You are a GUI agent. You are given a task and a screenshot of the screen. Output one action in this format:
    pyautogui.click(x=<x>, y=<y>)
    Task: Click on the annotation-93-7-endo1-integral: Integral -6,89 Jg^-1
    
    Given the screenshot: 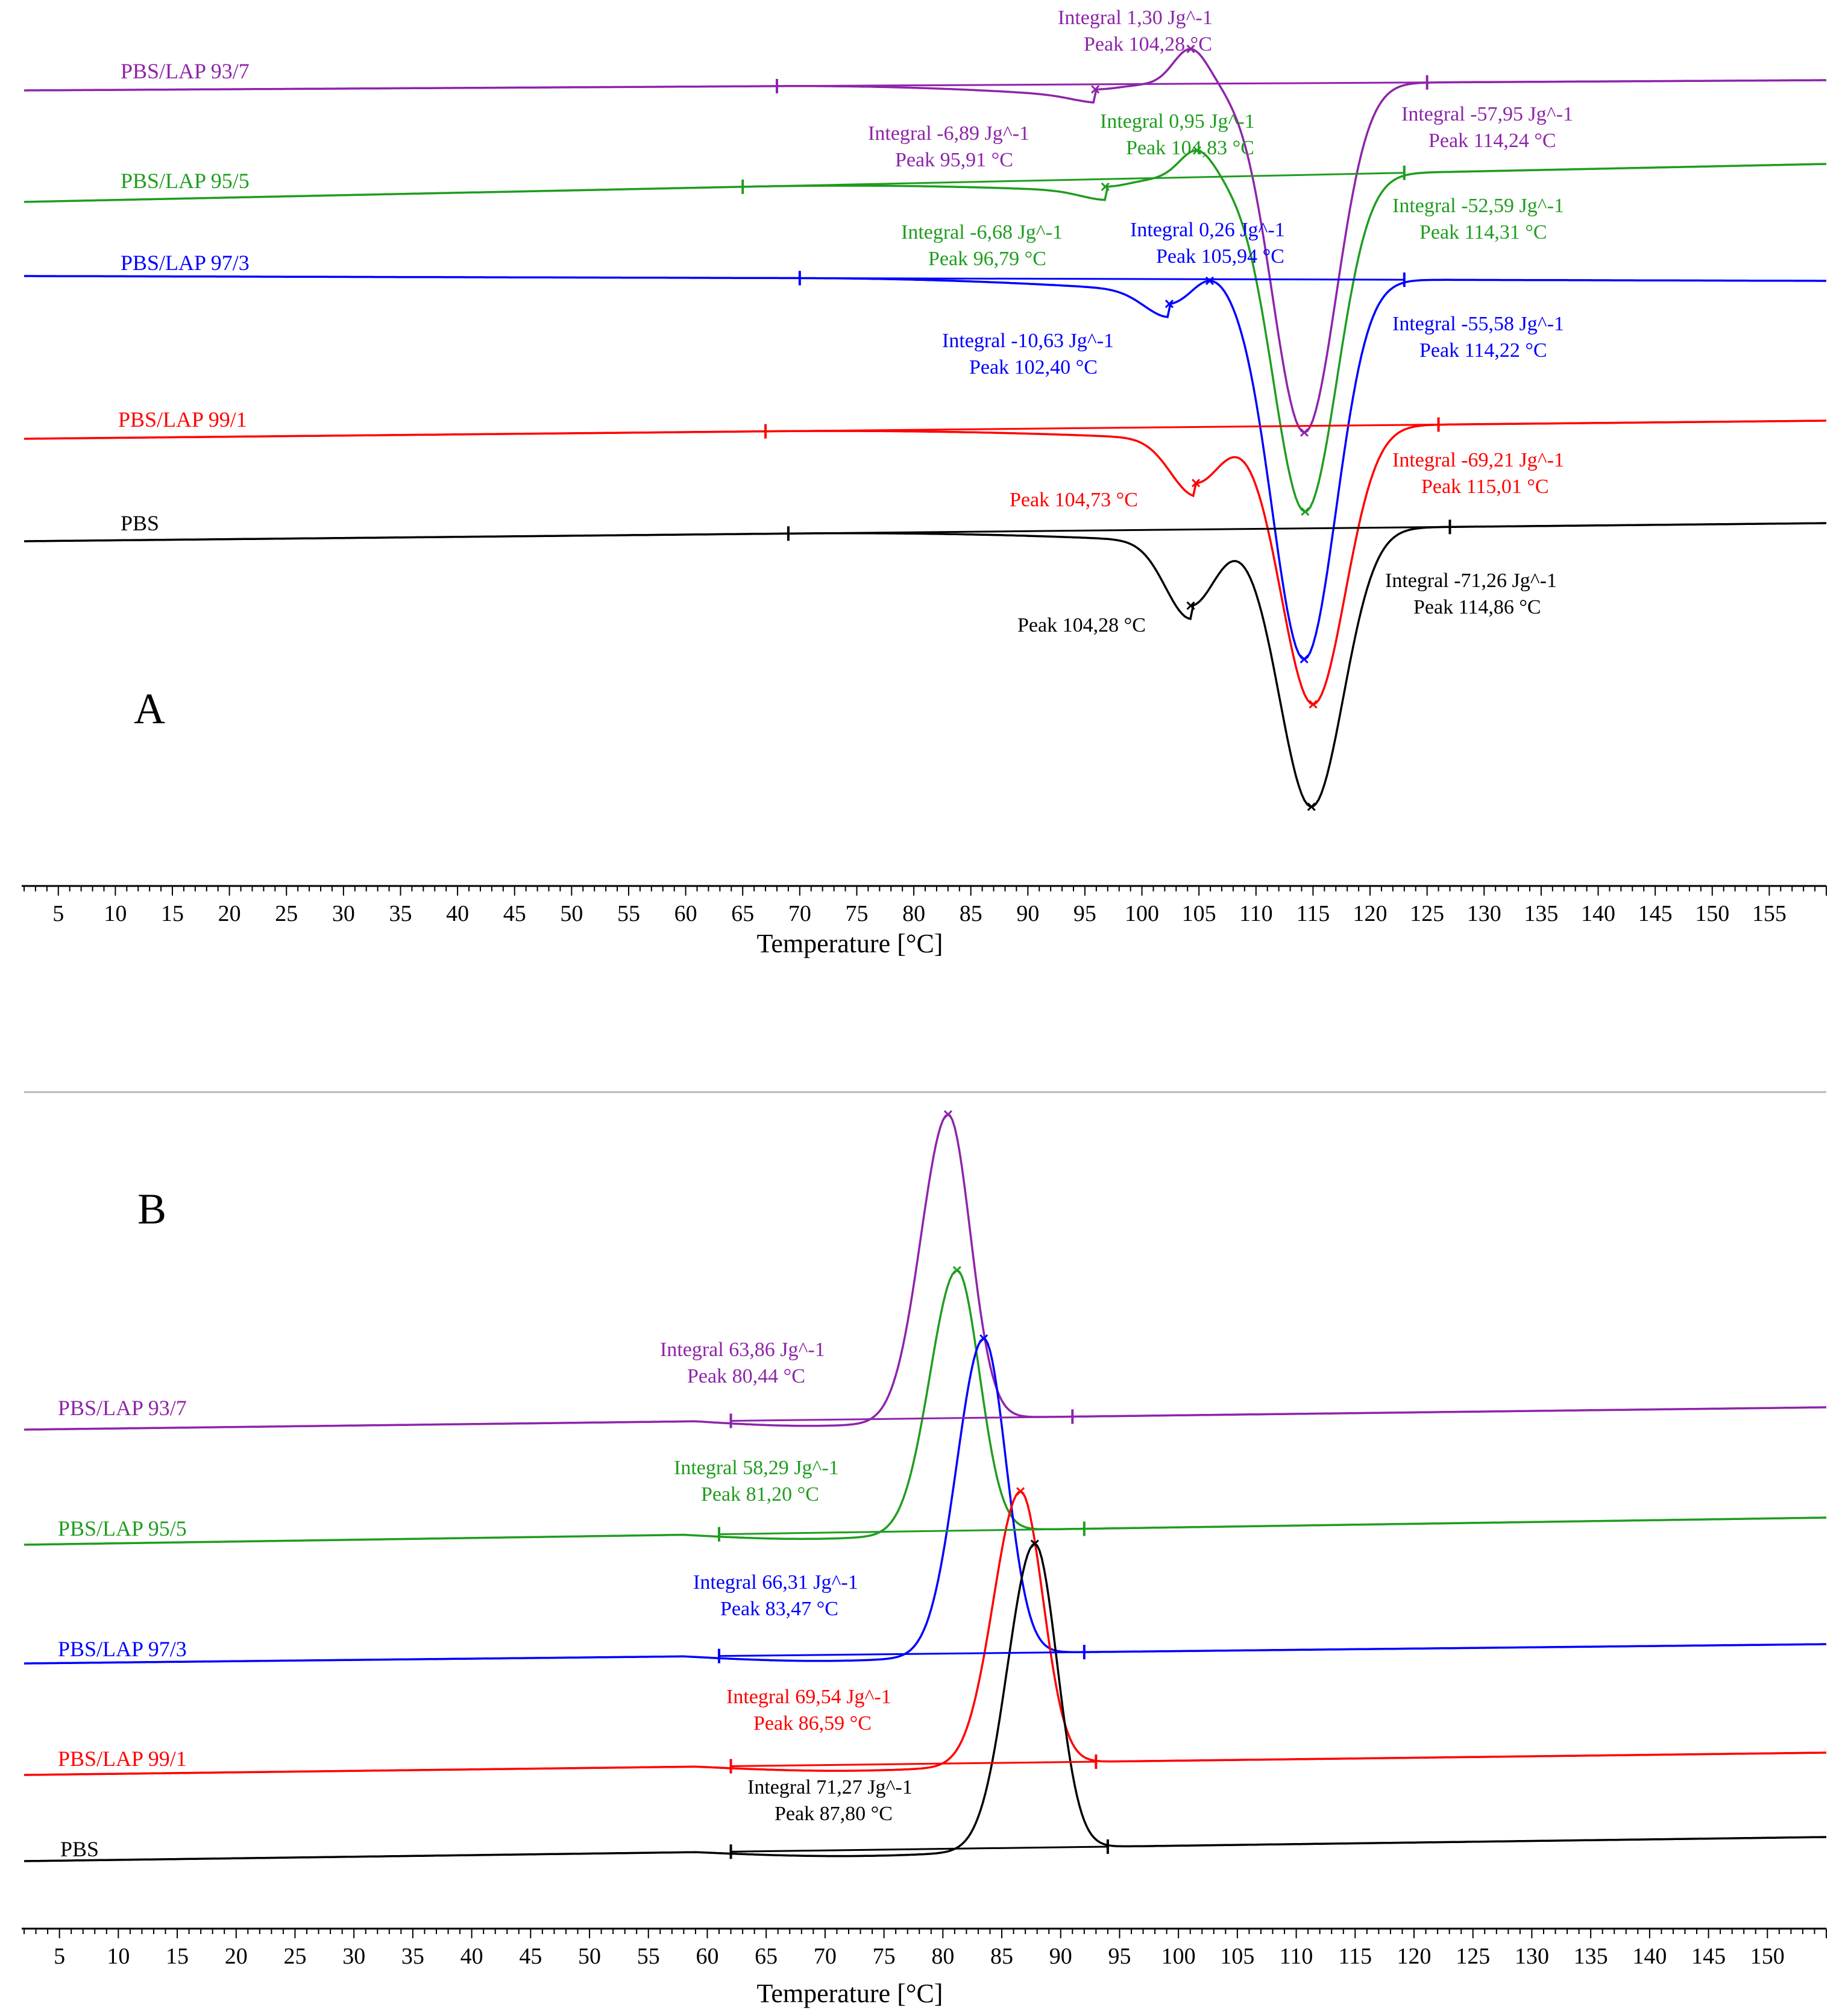 What is the action you would take?
    pyautogui.click(x=948, y=133)
    